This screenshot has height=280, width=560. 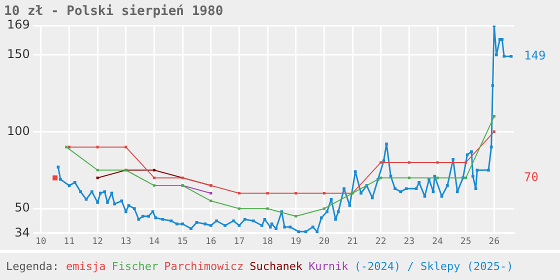 What do you see at coordinates (328, 266) in the screenshot?
I see `text: Kurnik` at bounding box center [328, 266].